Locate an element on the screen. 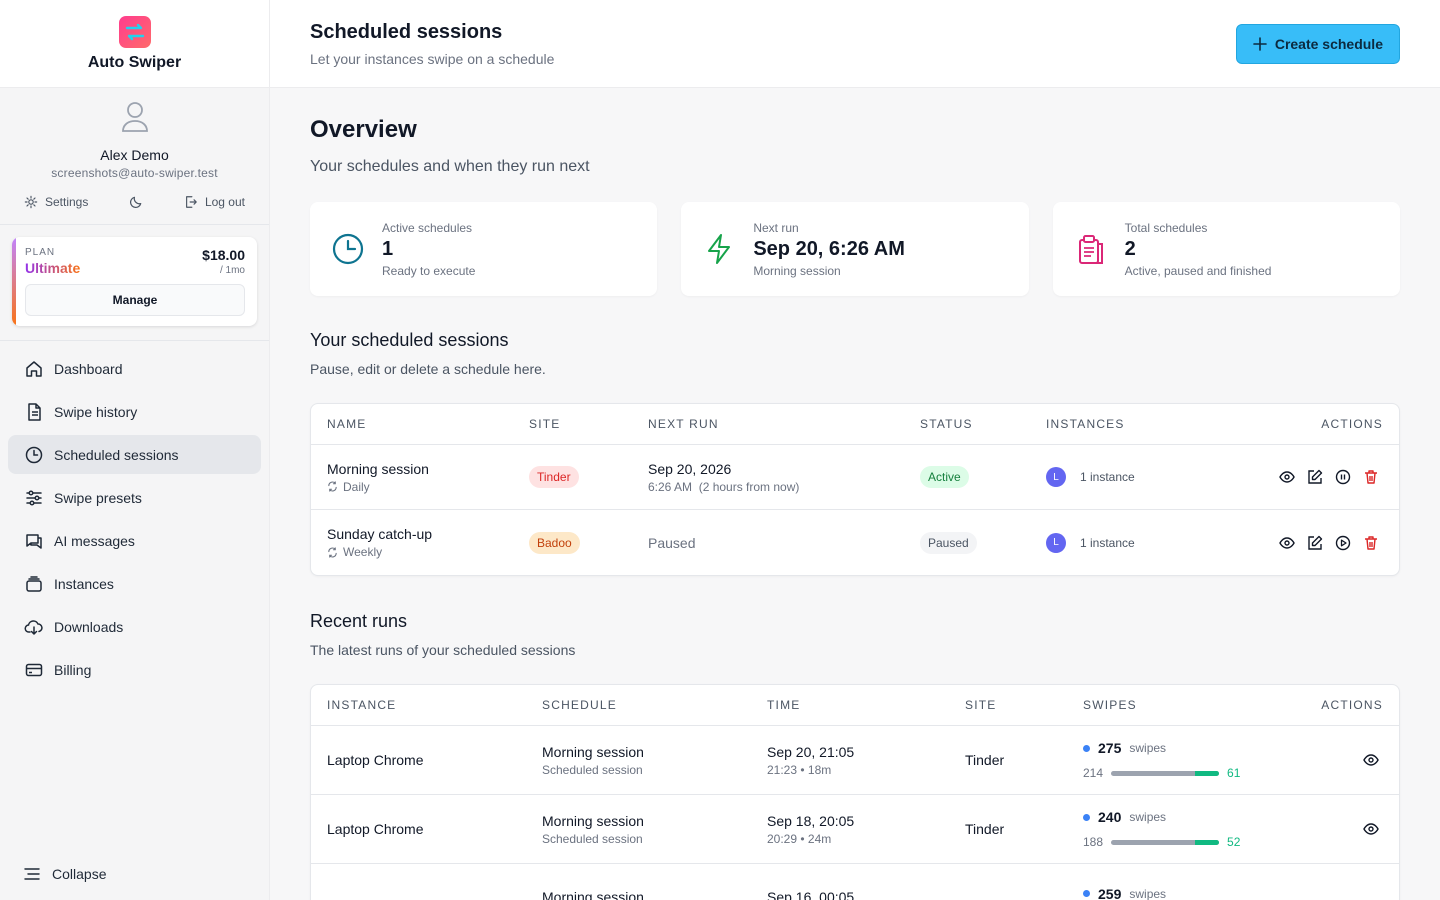  collapse-button: Collapse is located at coordinates (65, 874).